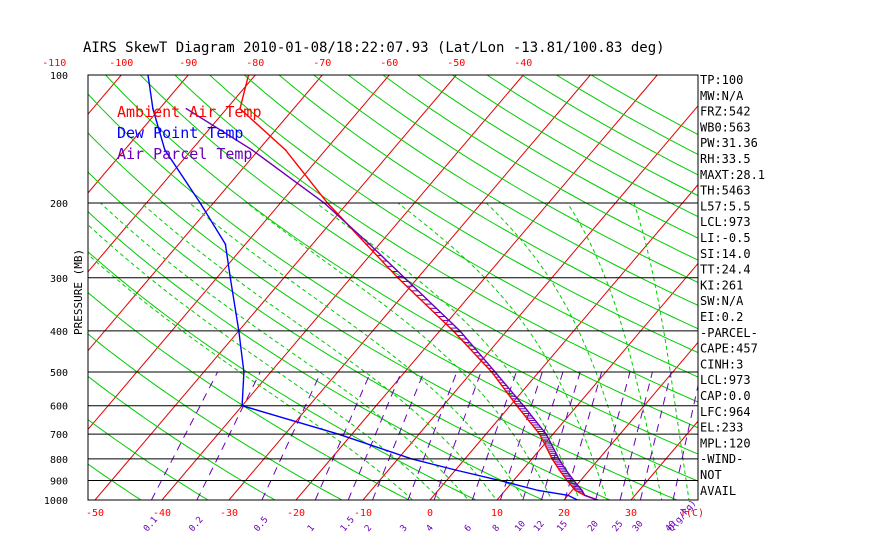 The height and width of the screenshot is (560, 870). What do you see at coordinates (721, 364) in the screenshot?
I see `stat-line: CINH:3` at bounding box center [721, 364].